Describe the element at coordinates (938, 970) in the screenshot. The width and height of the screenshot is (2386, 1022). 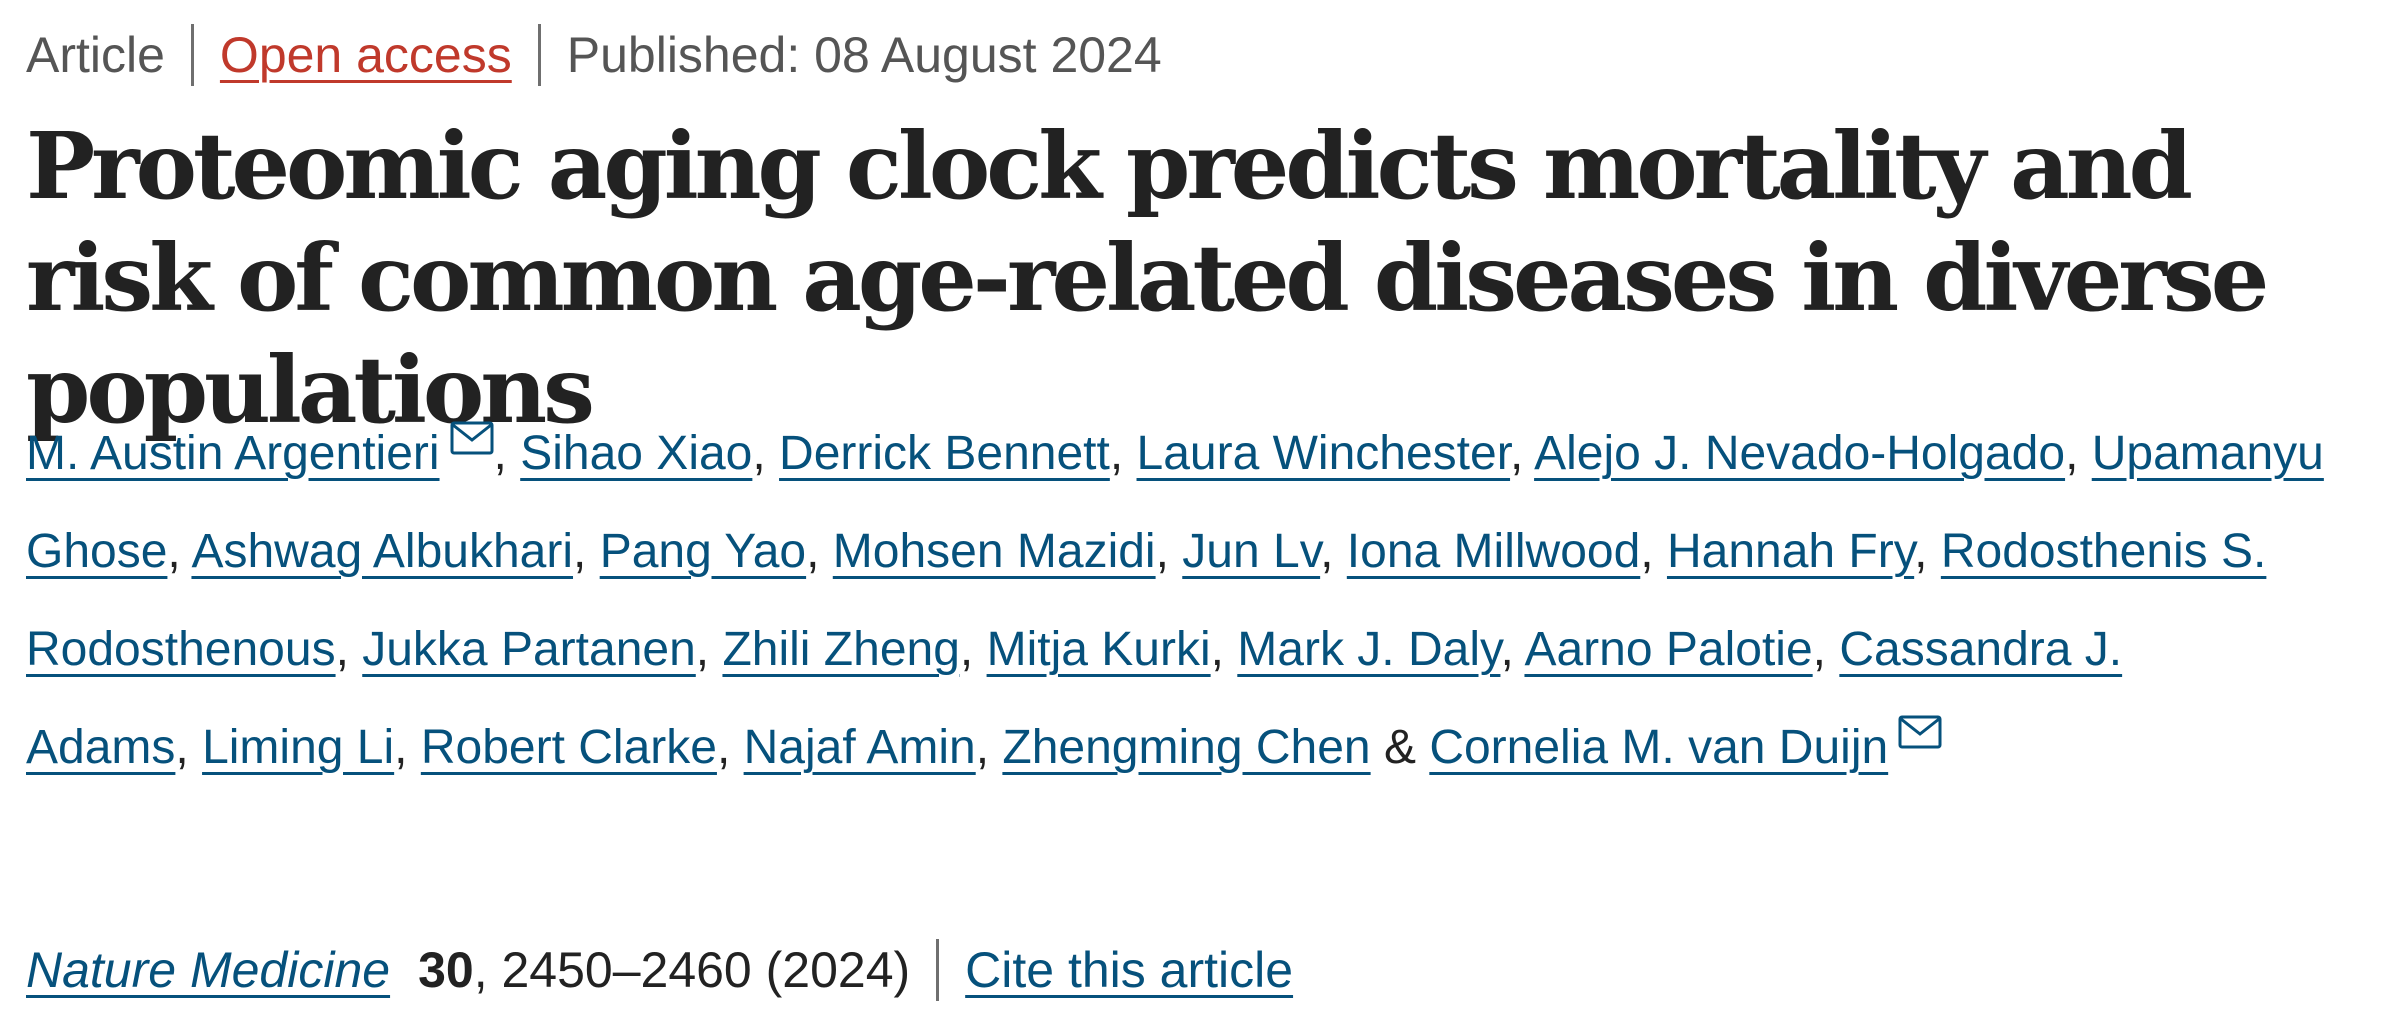
I see `citation-divider` at that location.